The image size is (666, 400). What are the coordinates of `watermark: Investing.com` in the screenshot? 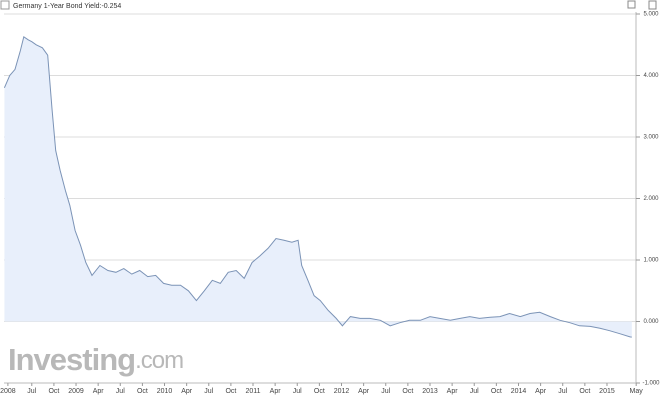 It's located at (95, 359).